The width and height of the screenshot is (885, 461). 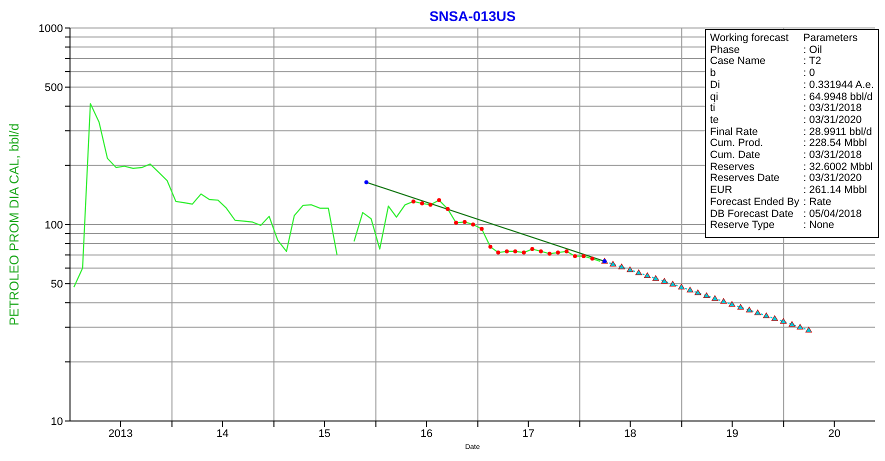 What do you see at coordinates (812, 61) in the screenshot?
I see `annotation: : T2` at bounding box center [812, 61].